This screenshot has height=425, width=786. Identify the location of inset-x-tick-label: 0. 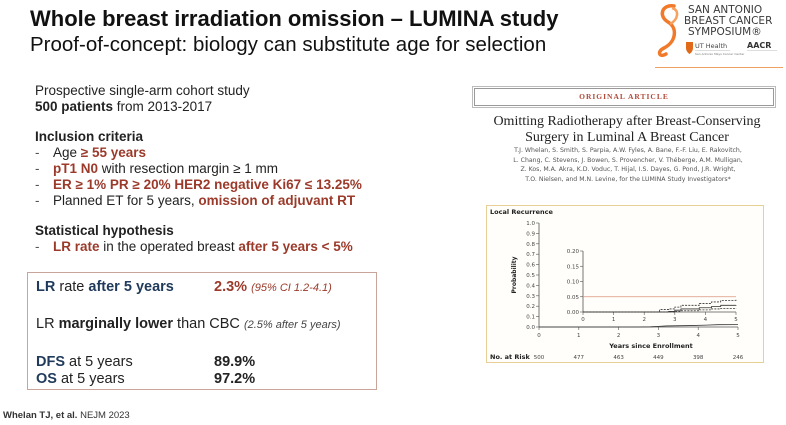
(583, 320).